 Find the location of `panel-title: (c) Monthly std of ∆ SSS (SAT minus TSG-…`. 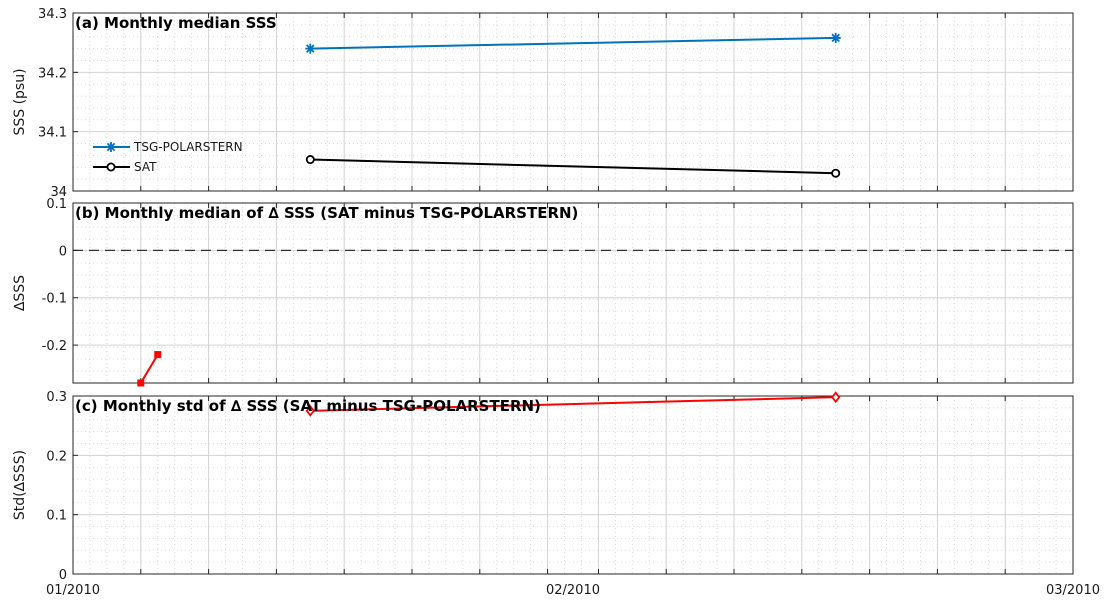

panel-title: (c) Monthly std of ∆ SSS (SAT minus TSG-… is located at coordinates (308, 406).